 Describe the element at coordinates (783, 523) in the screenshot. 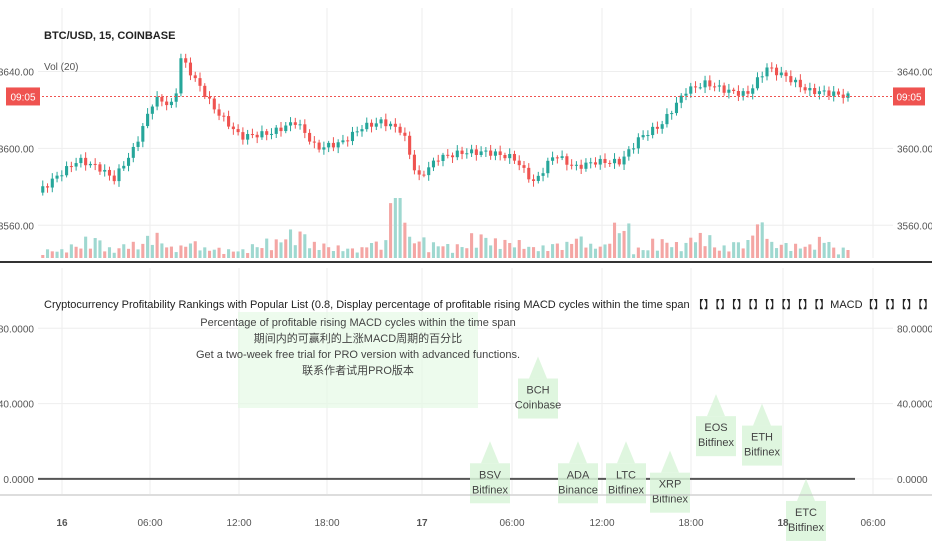

I see `x-tick-label: 18` at that location.